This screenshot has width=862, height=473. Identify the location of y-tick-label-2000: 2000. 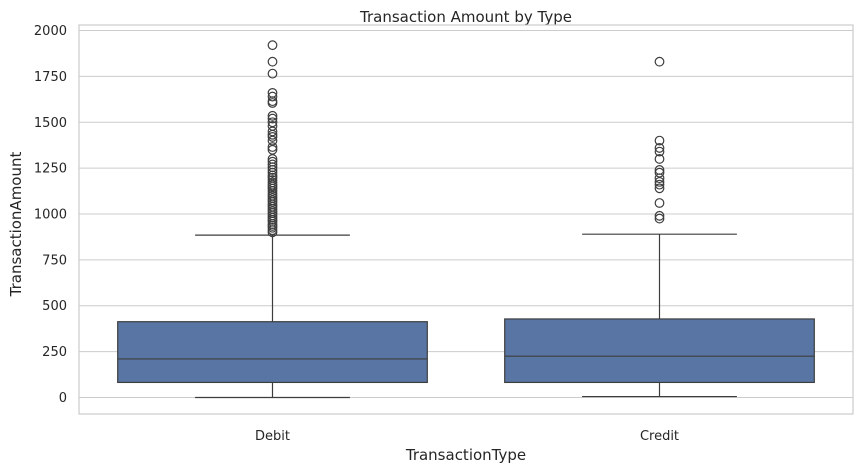
(50, 31).